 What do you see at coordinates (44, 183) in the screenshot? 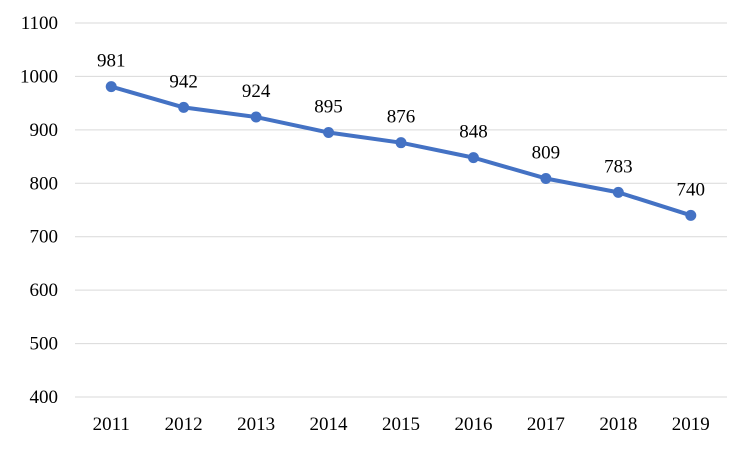
I see `y-tick-label: 800` at bounding box center [44, 183].